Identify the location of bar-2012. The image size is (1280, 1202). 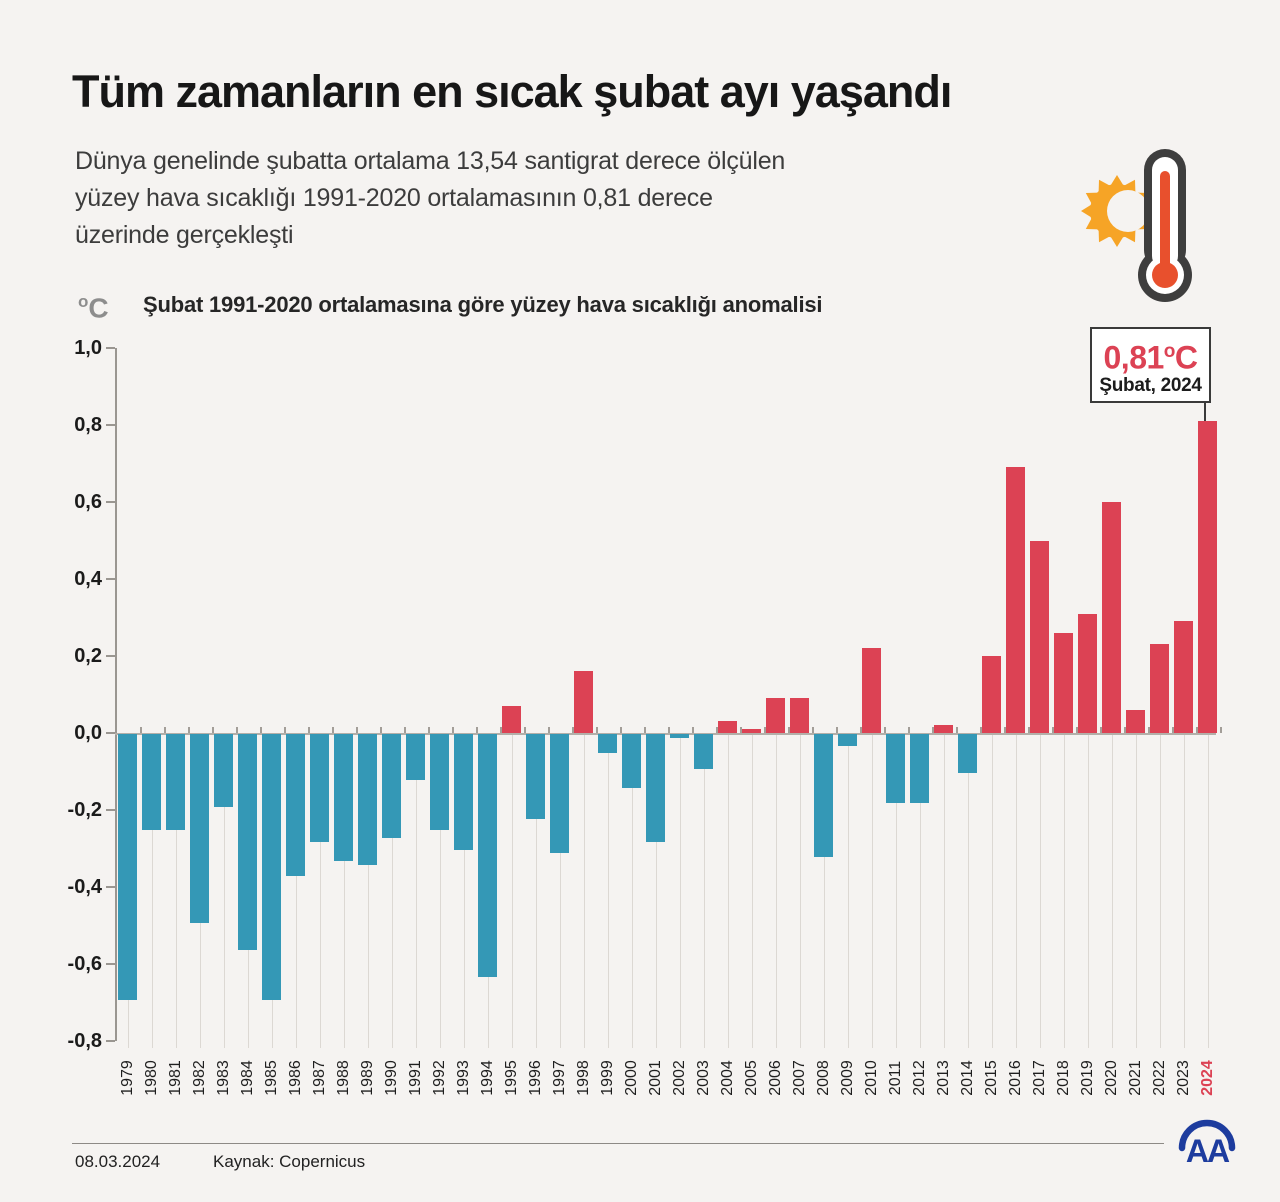
(919, 769).